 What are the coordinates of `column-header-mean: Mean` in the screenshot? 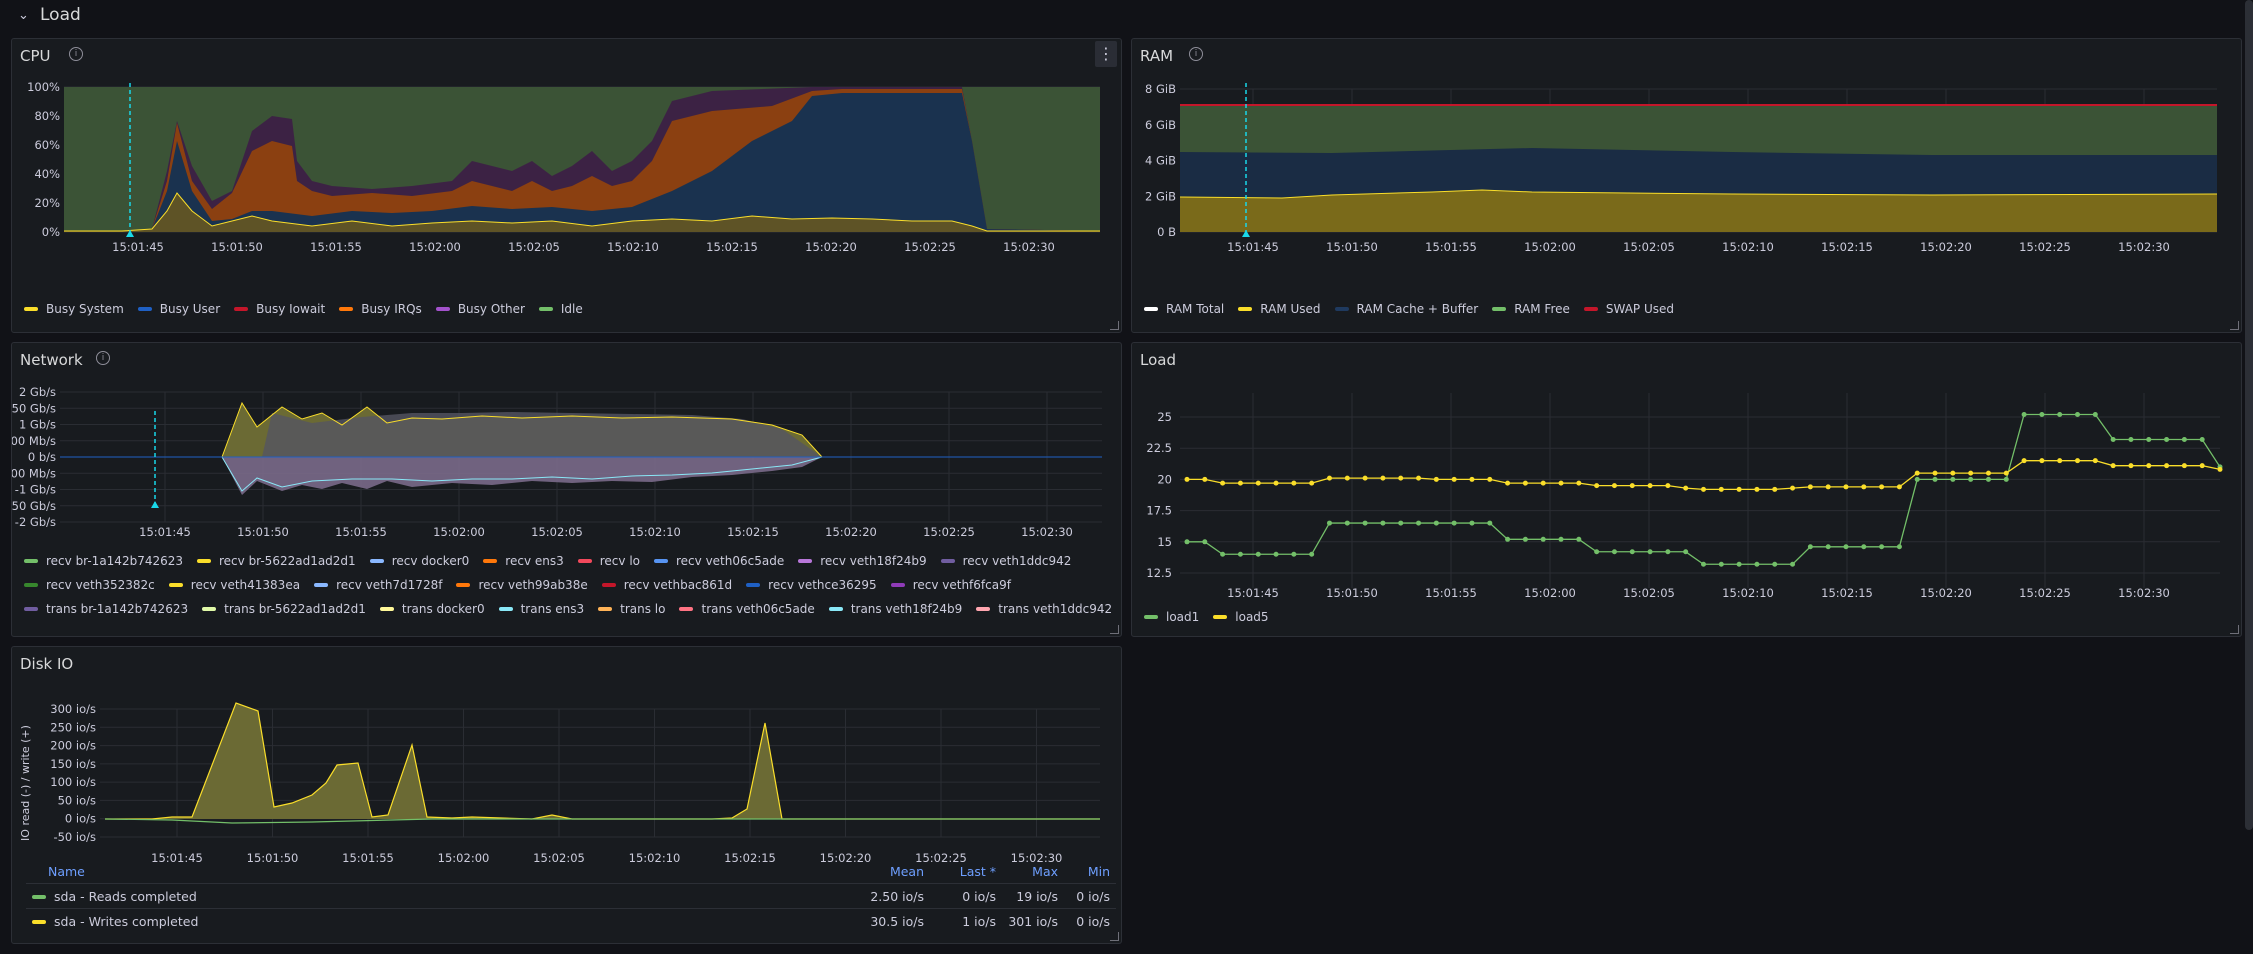 It's located at (906, 871).